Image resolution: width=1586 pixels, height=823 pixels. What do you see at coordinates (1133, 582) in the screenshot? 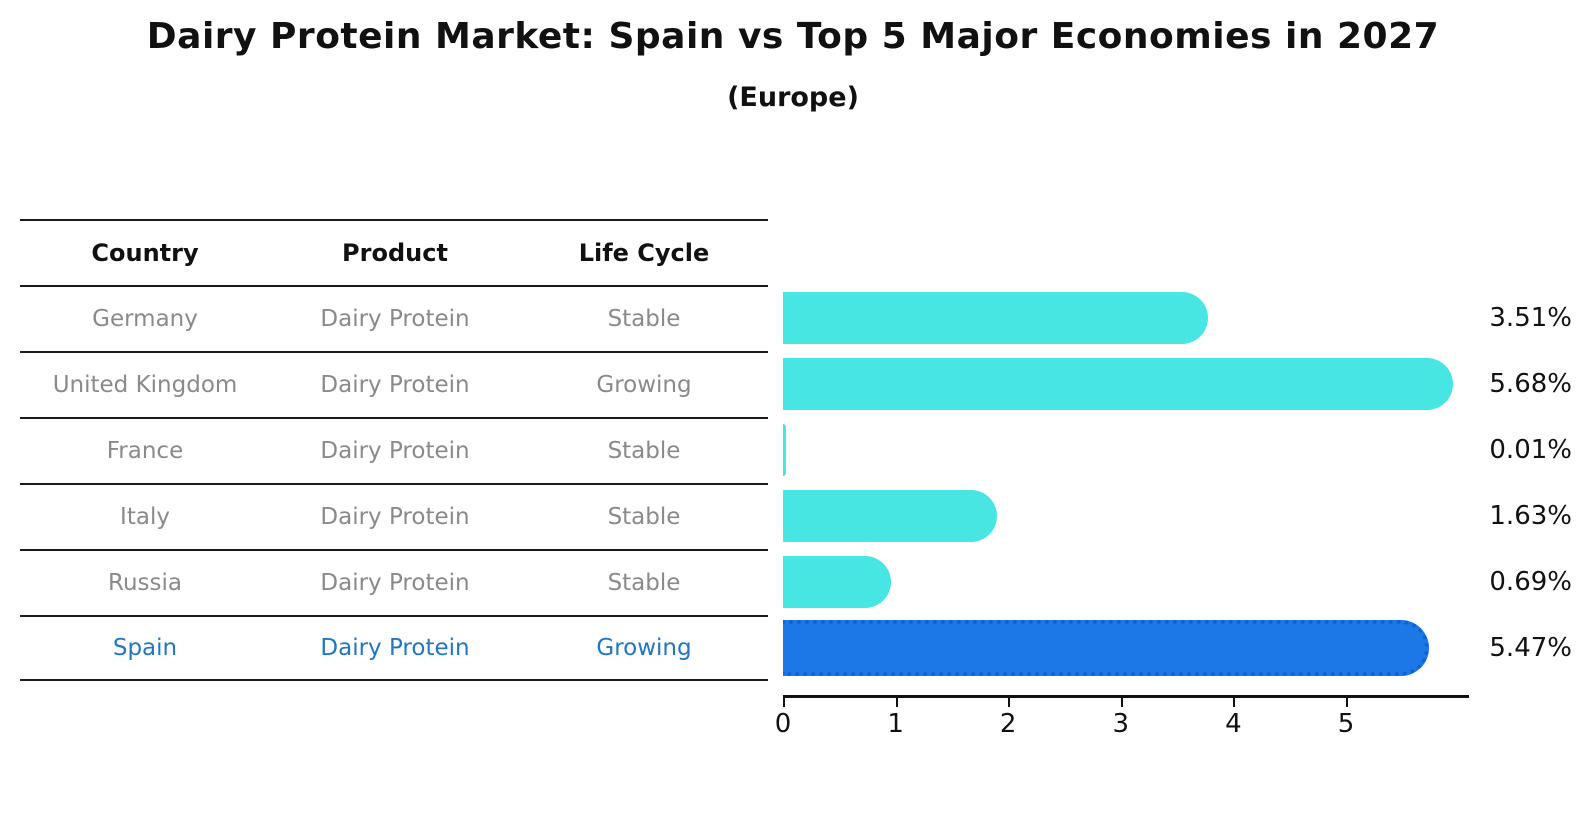
I see `bar-slot-russia` at bounding box center [1133, 582].